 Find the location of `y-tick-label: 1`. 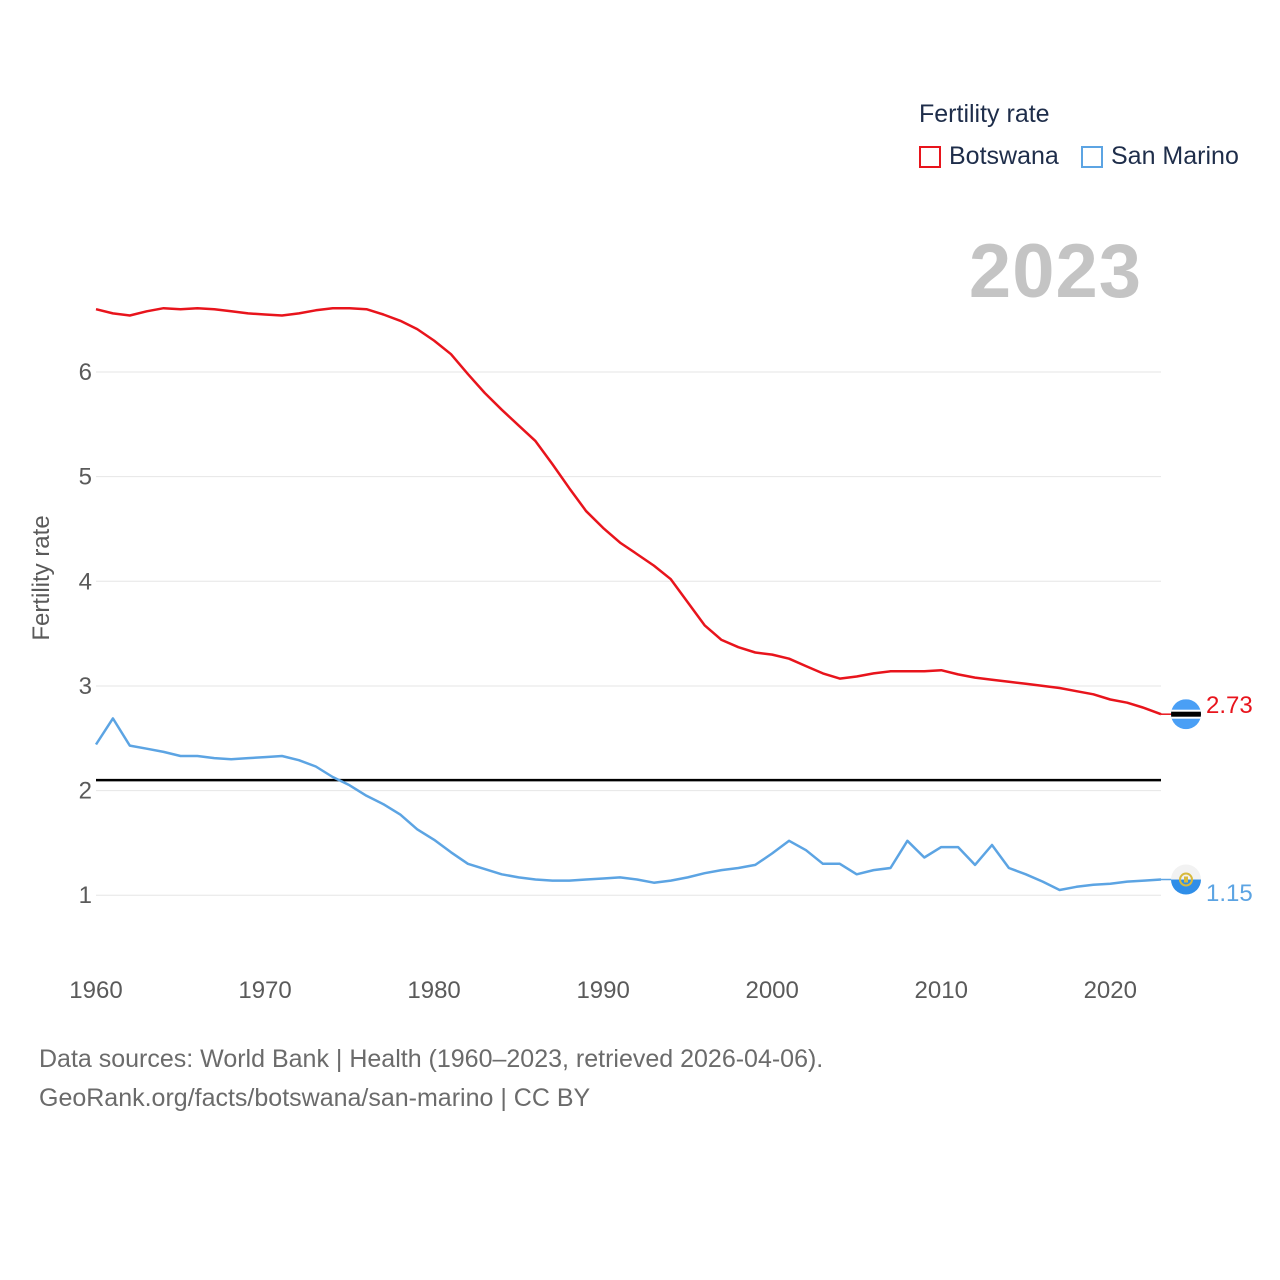

y-tick-label: 1 is located at coordinates (85, 895).